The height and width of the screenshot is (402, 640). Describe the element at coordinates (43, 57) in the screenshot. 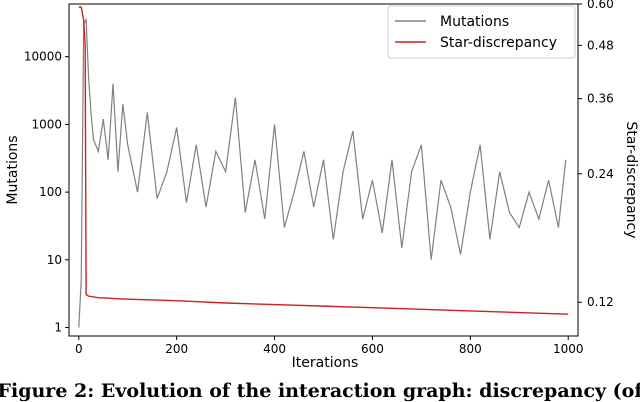

I see `left-tick-label: 10000` at that location.